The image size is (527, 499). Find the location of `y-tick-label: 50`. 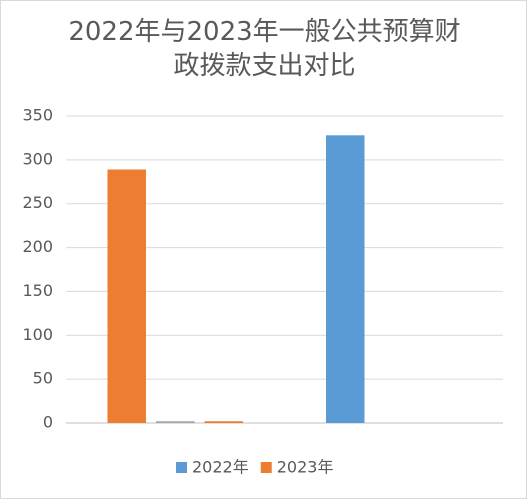

y-tick-label: 50 is located at coordinates (43, 378).